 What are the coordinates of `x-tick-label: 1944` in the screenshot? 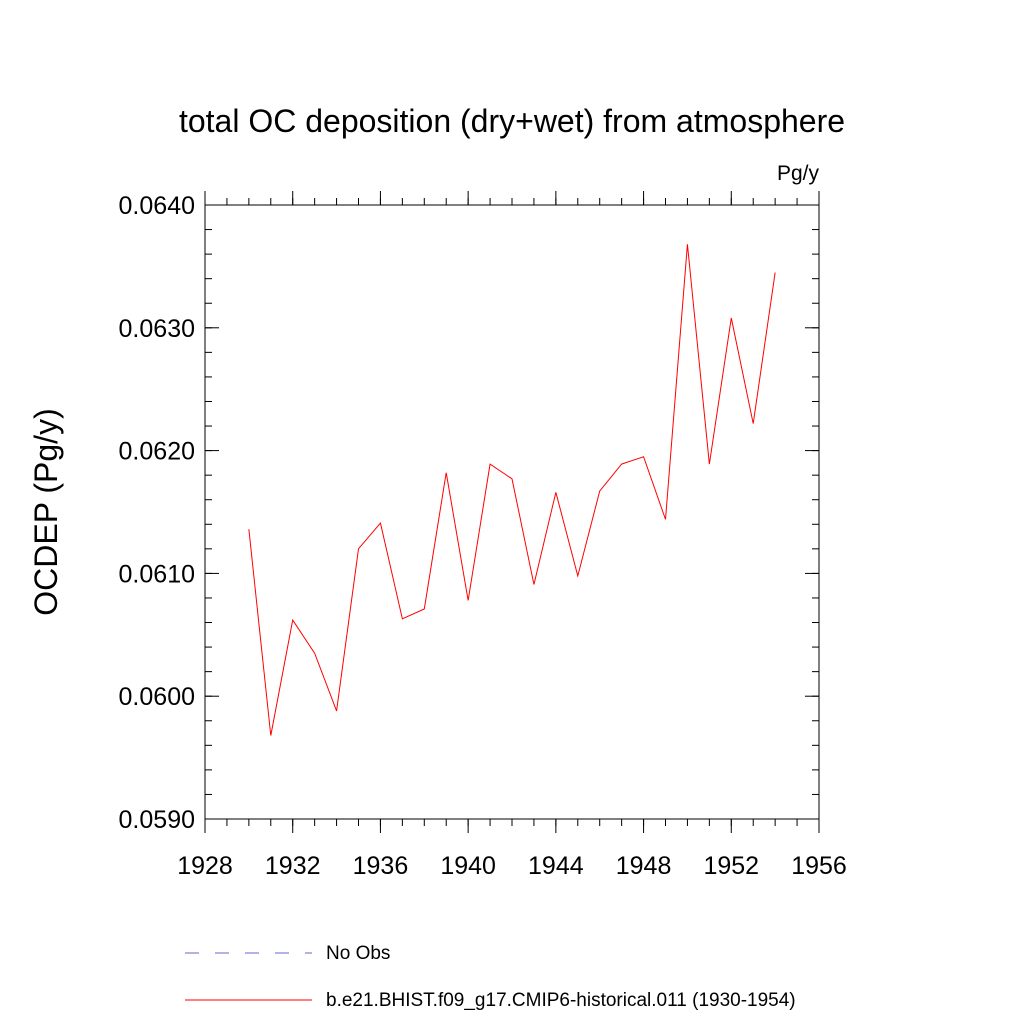 It's located at (556, 866).